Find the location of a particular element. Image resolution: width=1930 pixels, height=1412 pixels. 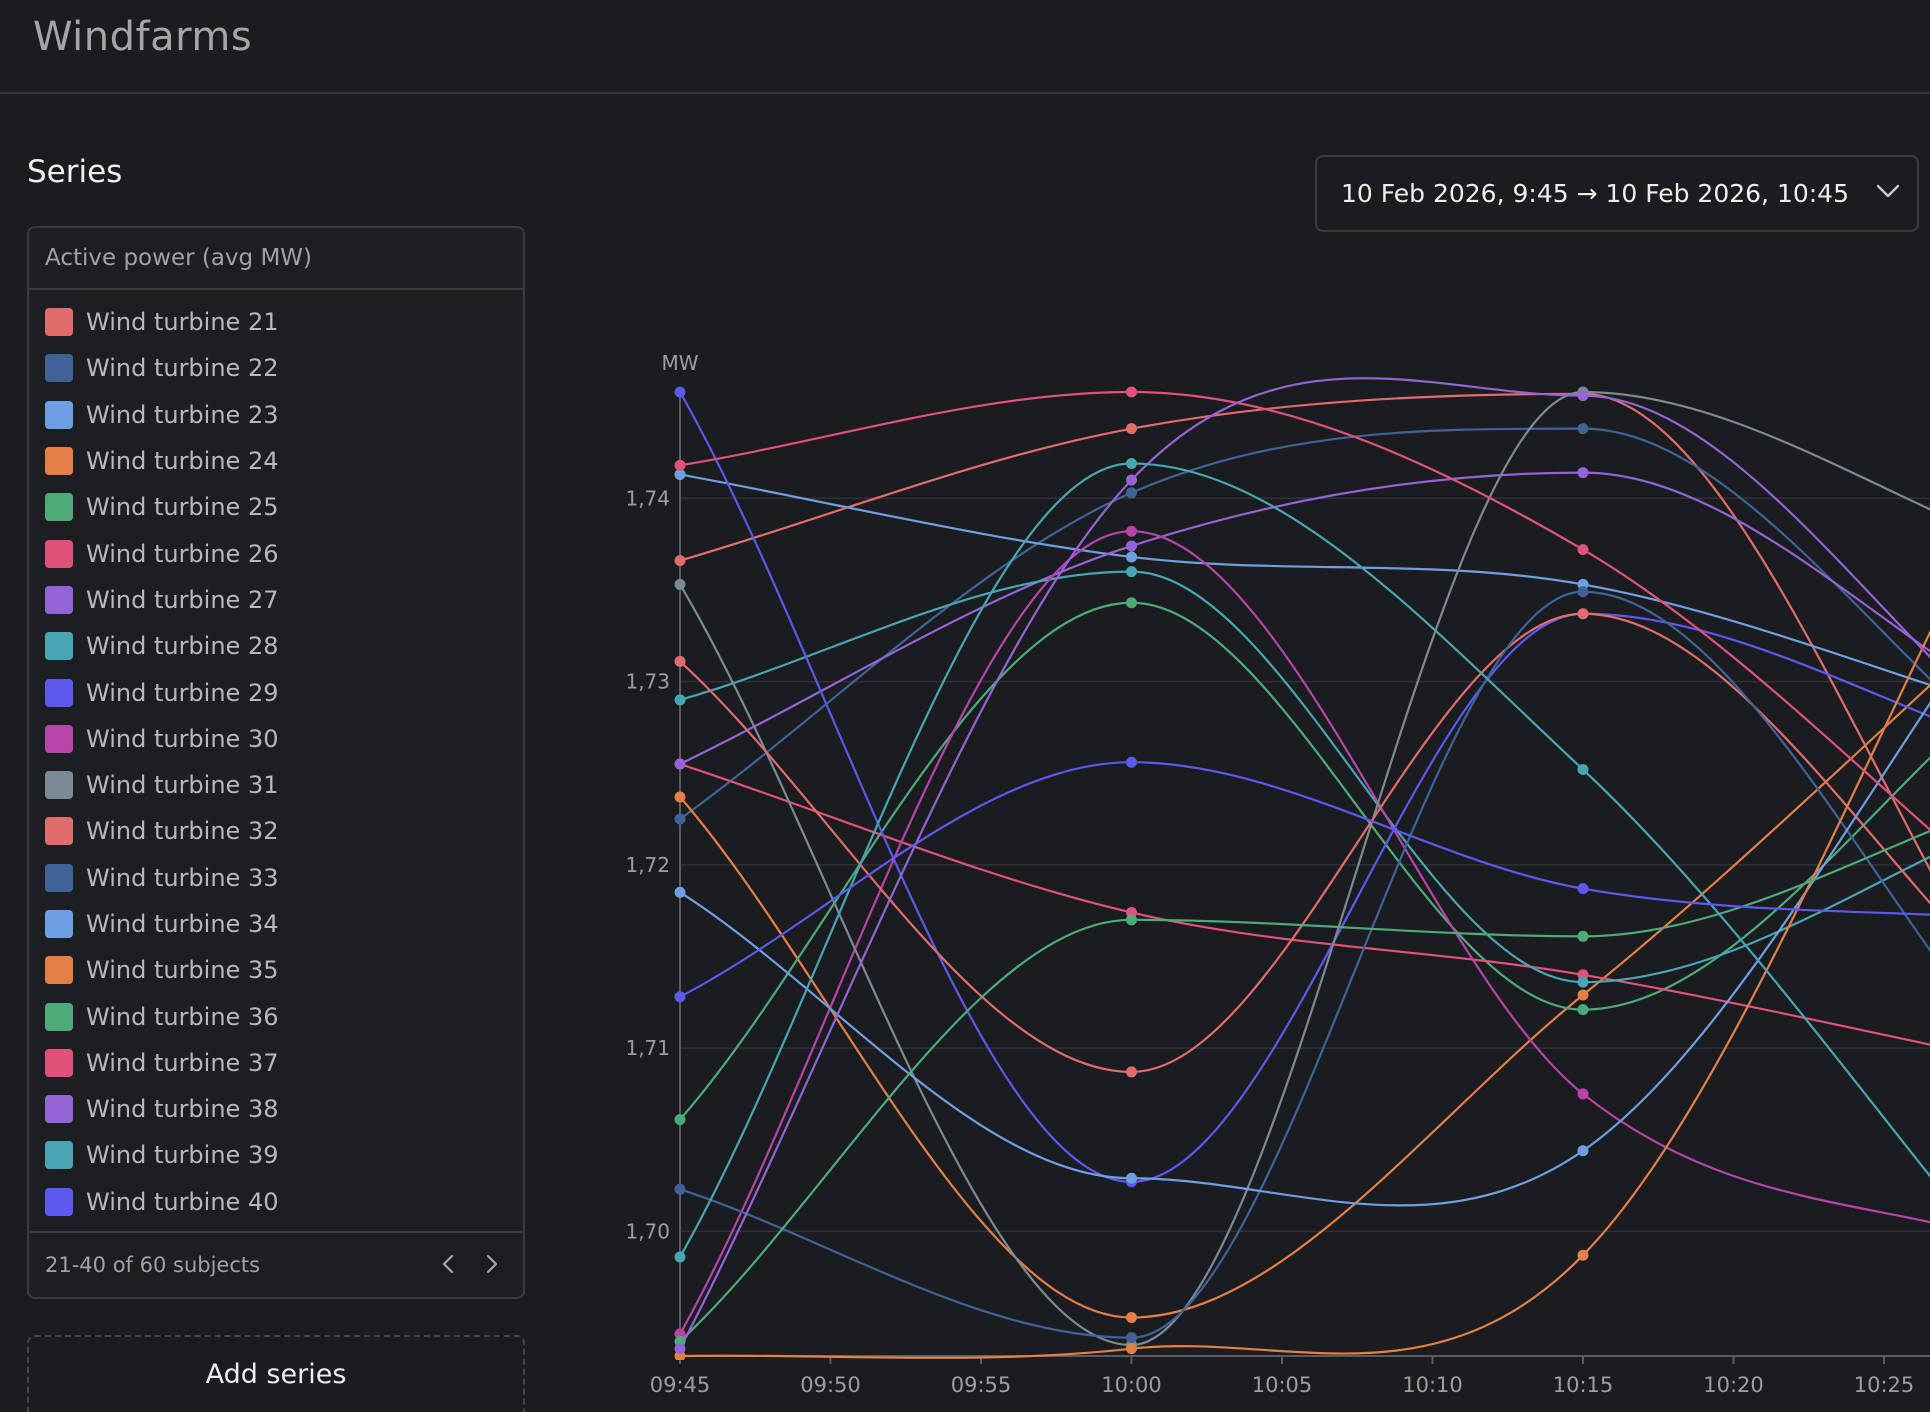

series-group-header: Active power (avg MW) is located at coordinates (276, 259).